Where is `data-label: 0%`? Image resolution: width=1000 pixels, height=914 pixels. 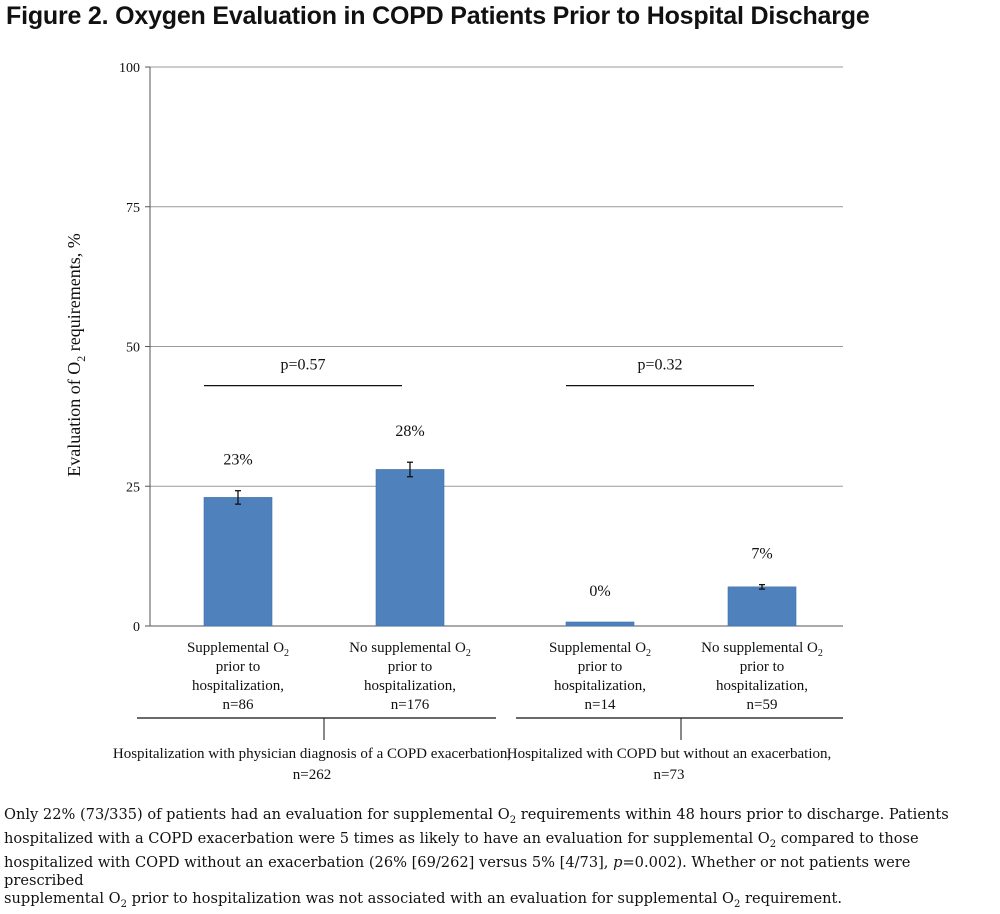 data-label: 0% is located at coordinates (599, 591).